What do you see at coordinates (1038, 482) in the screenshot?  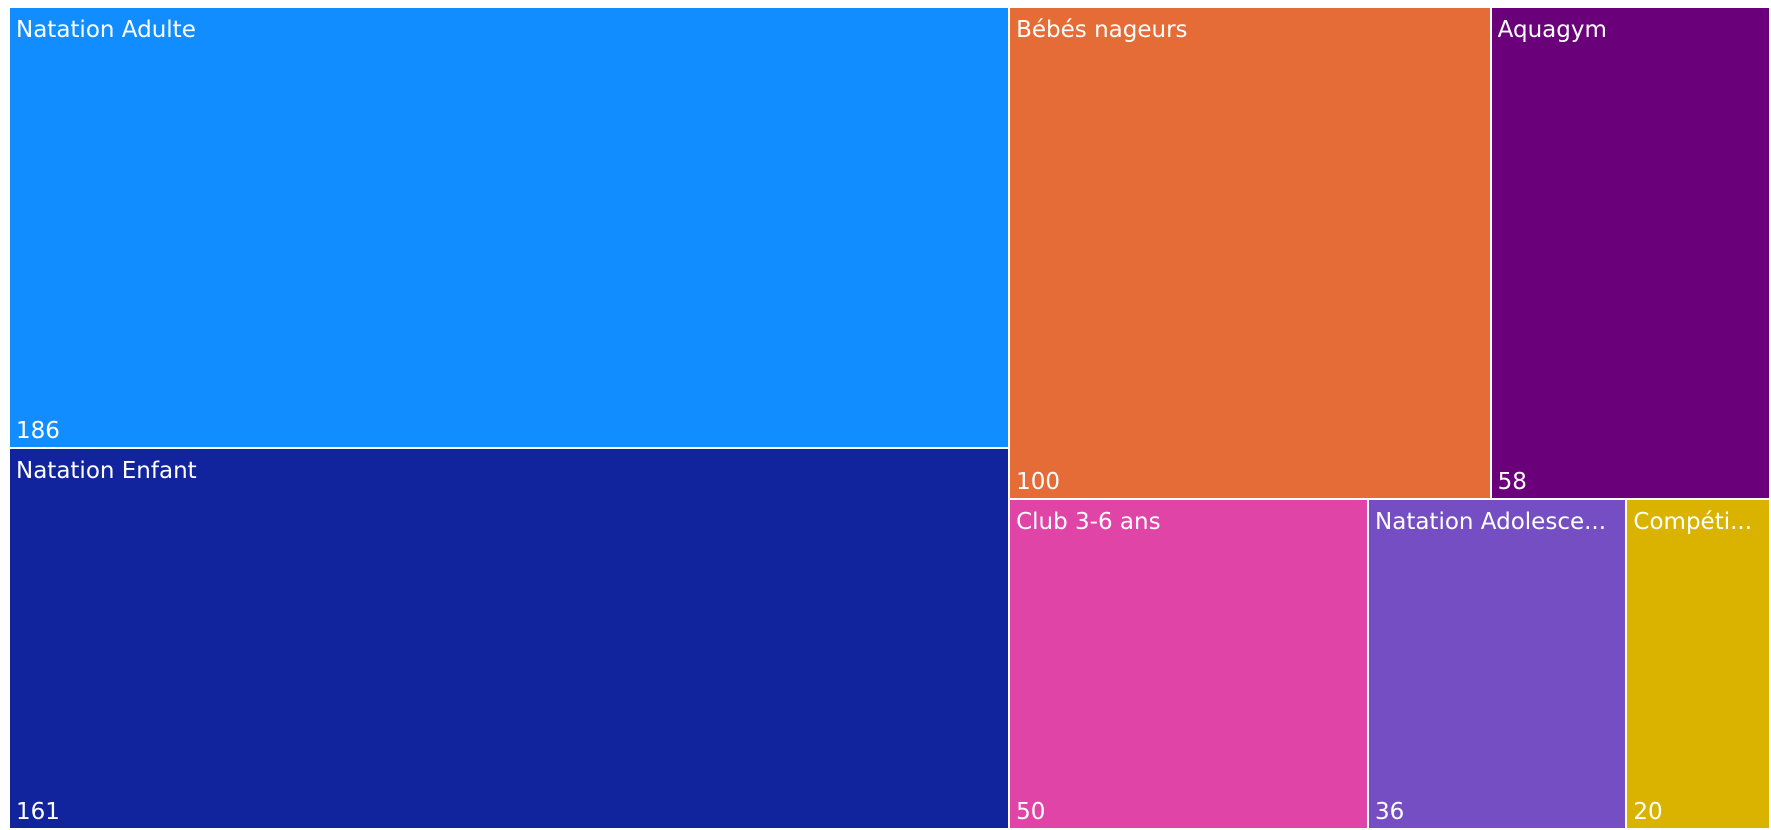 I see `tile-value: 100` at bounding box center [1038, 482].